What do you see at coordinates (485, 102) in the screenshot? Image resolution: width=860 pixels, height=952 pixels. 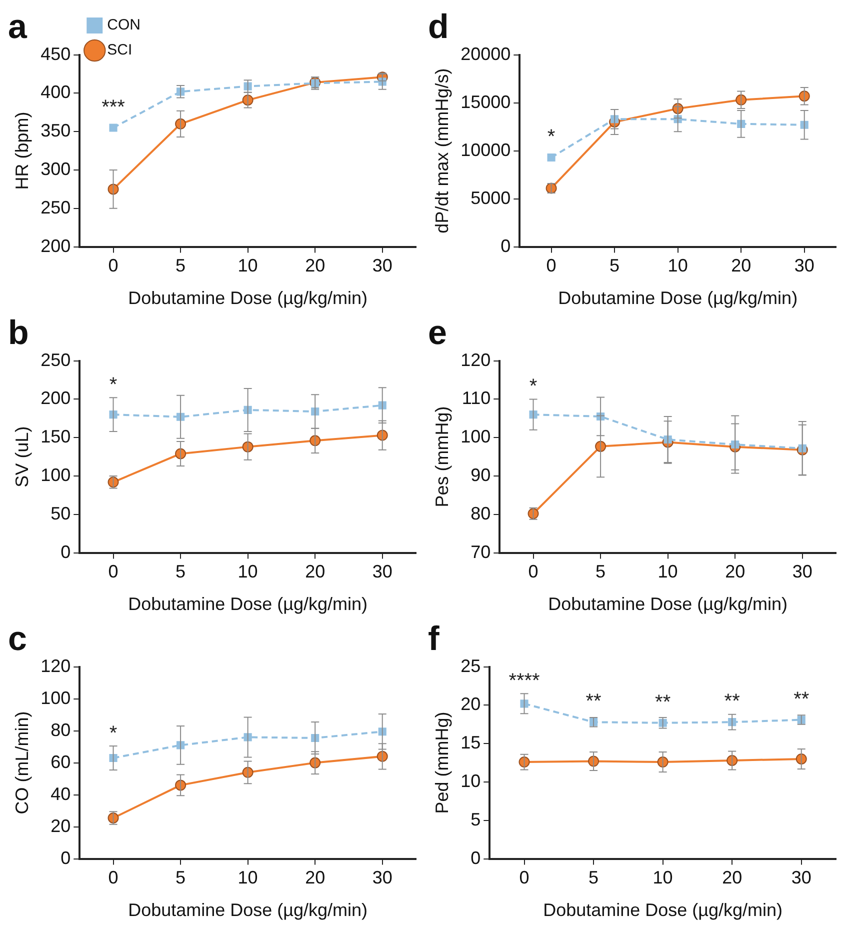 I see `y-tick-label: 15000` at bounding box center [485, 102].